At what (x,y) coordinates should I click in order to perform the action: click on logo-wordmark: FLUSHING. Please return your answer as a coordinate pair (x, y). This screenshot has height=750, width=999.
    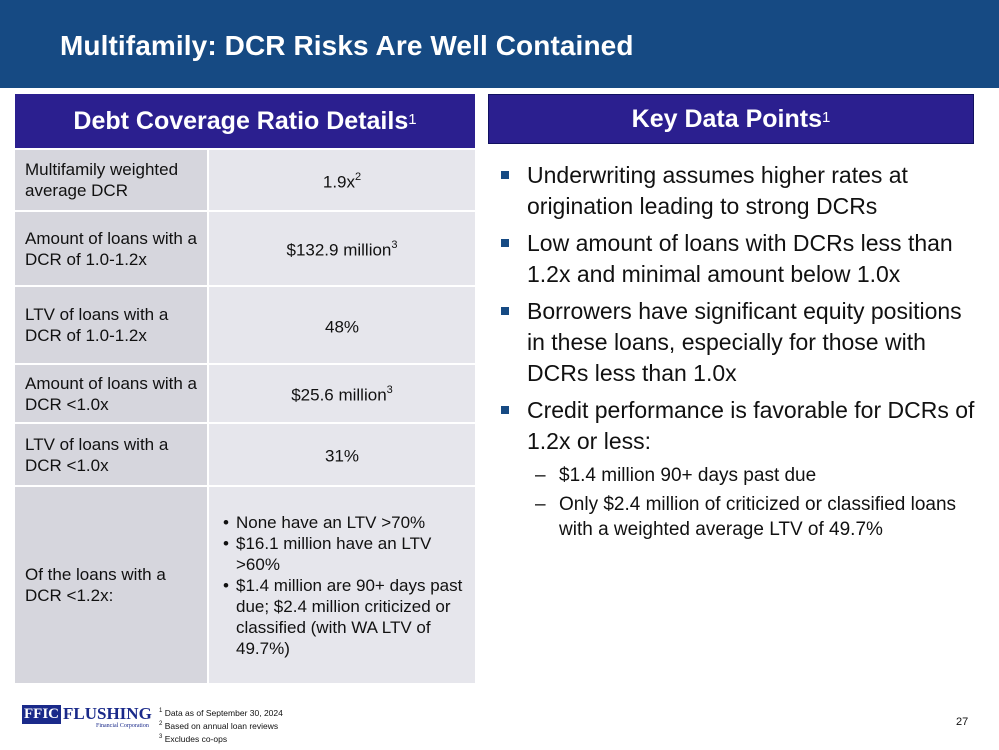
    Looking at the image, I should click on (107, 713).